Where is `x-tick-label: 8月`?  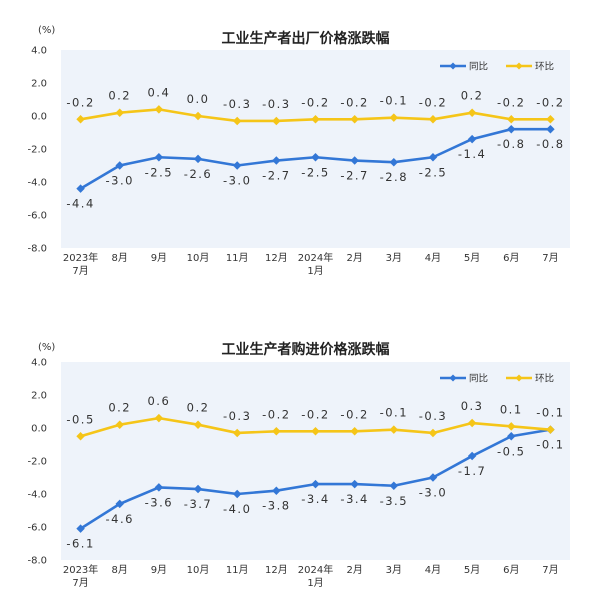
x-tick-label: 8月 is located at coordinates (120, 570).